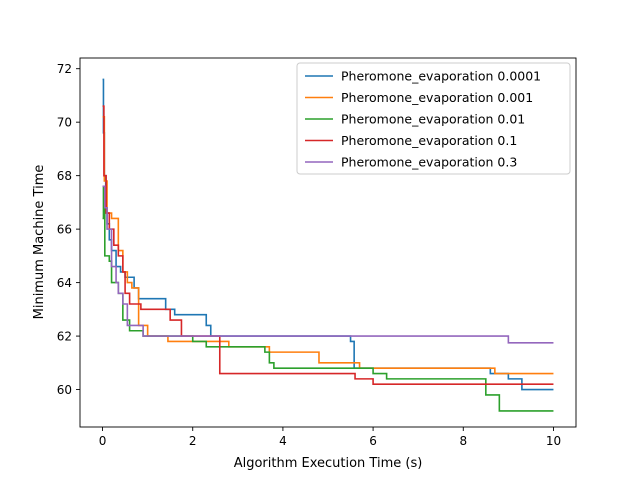 The image size is (640, 480). I want to click on y-tick-label: 70, so click(64, 123).